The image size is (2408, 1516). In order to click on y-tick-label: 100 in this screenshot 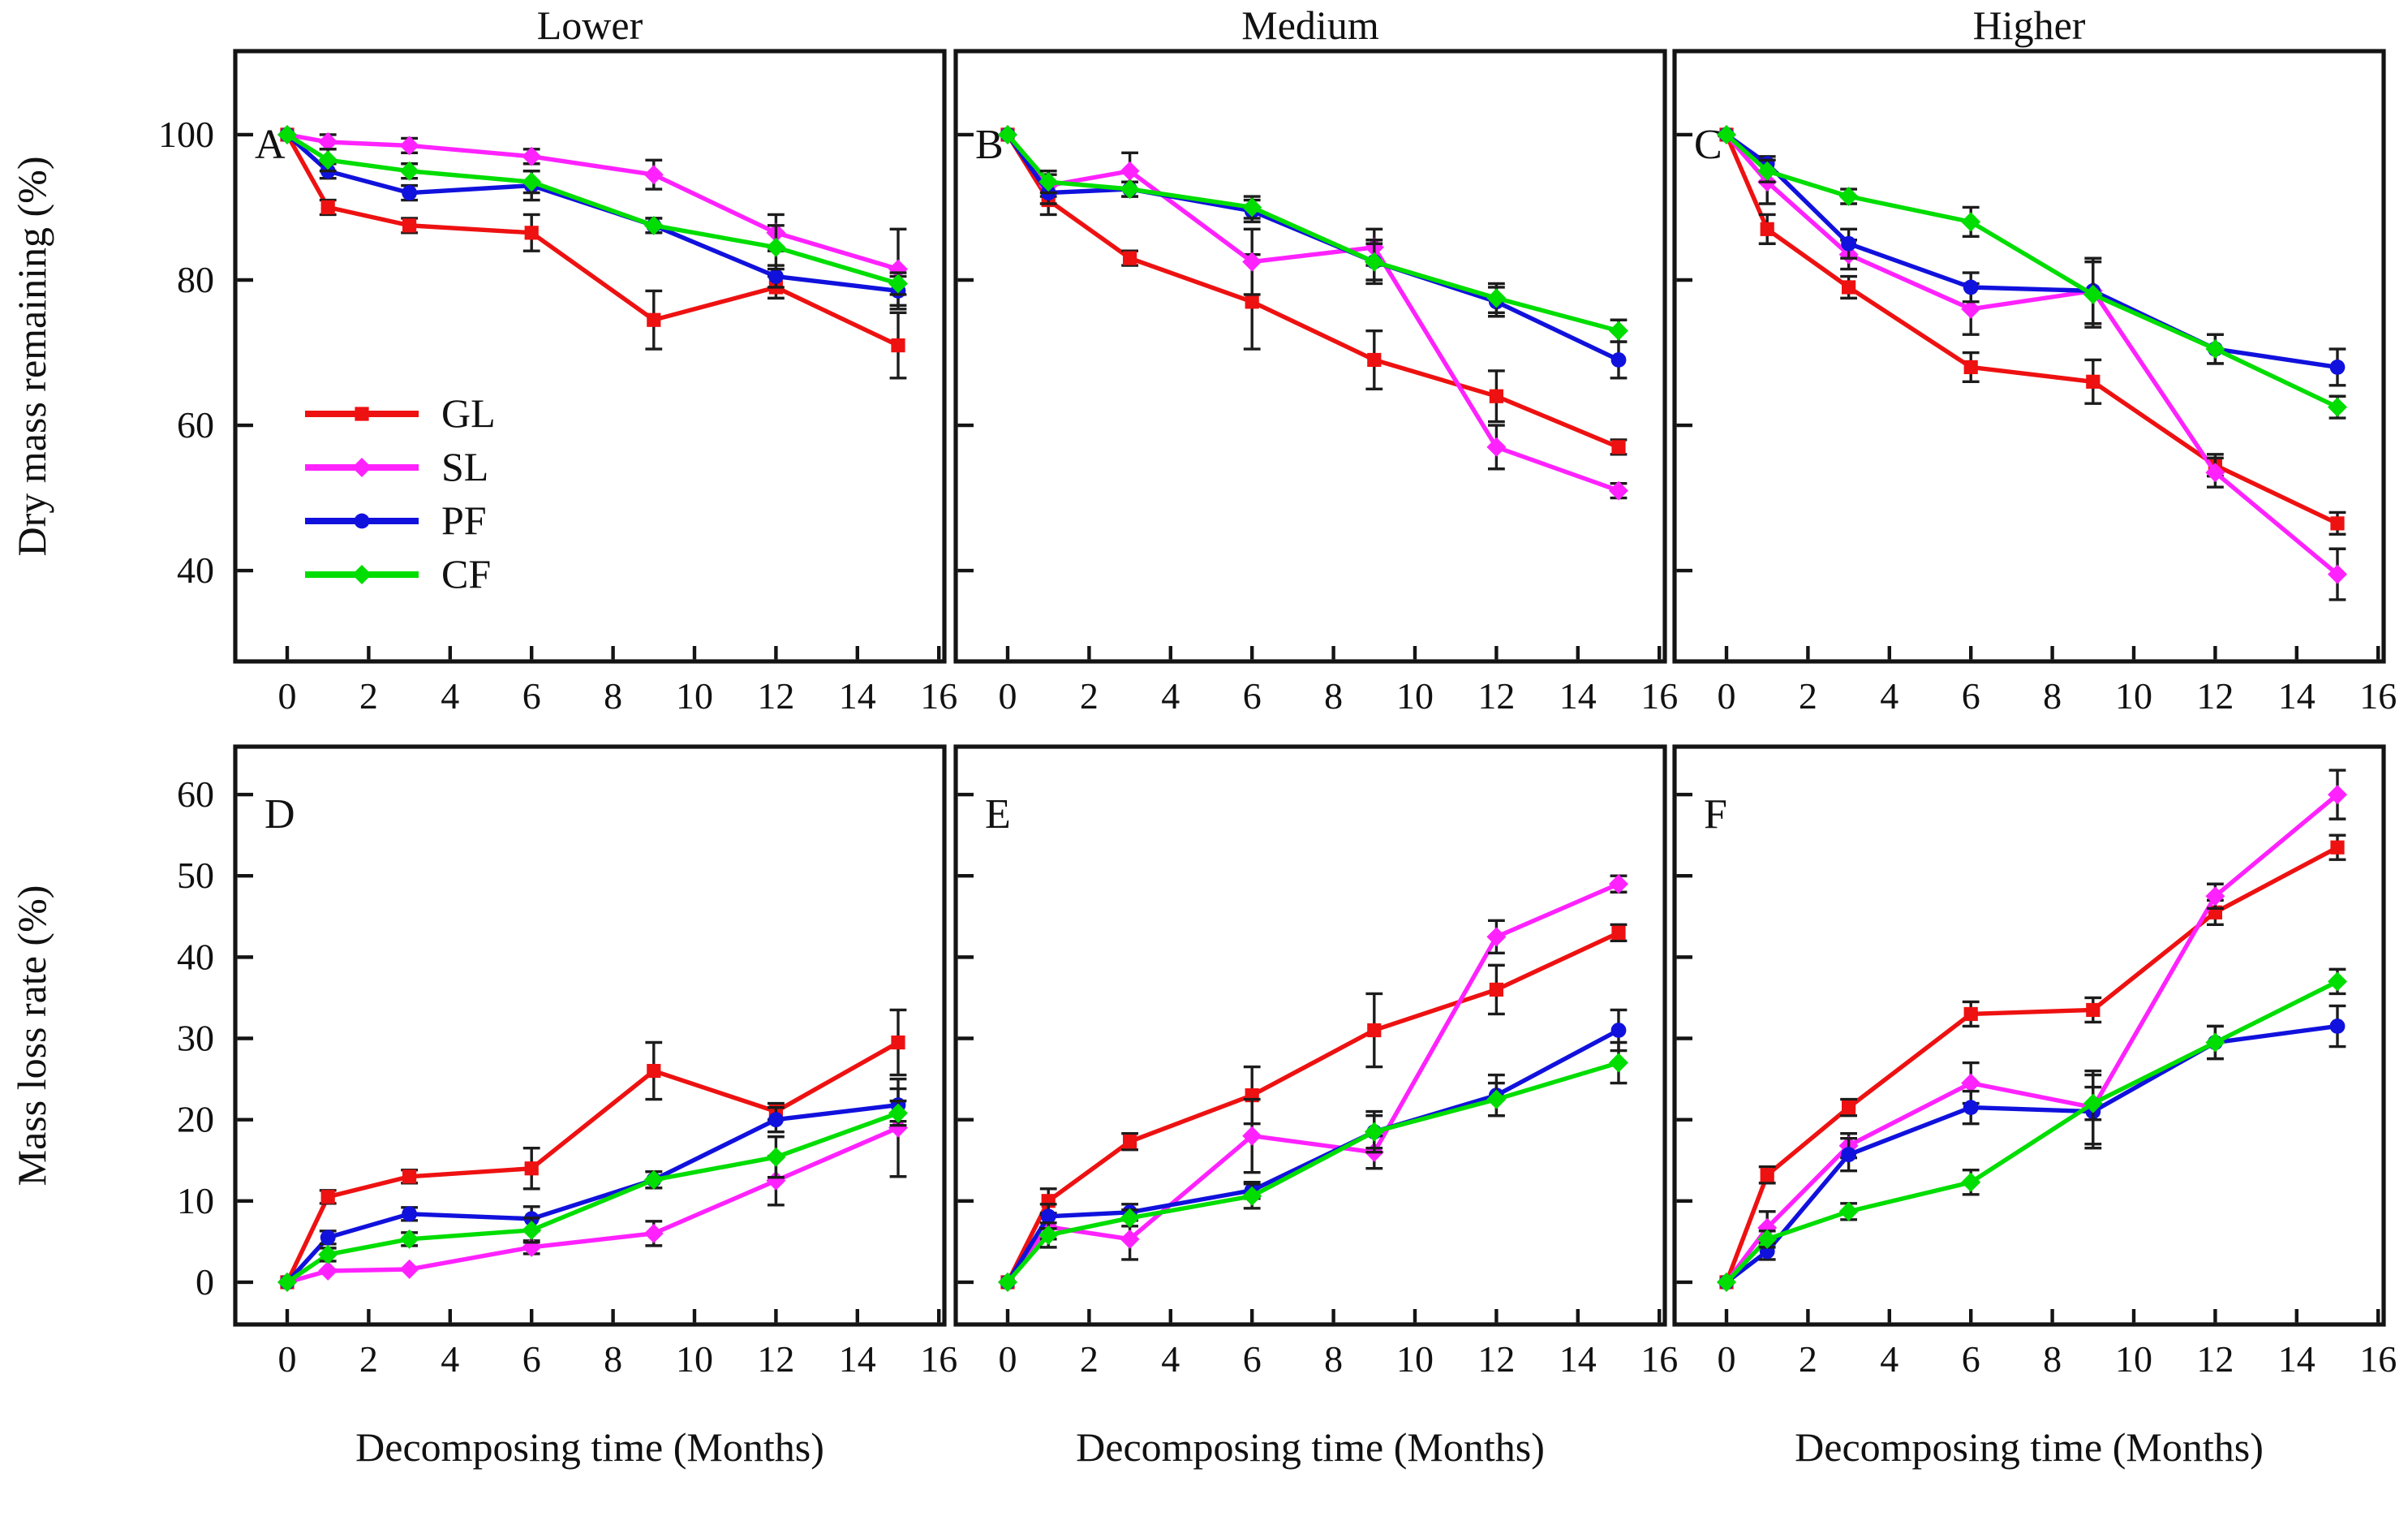, I will do `click(186, 134)`.